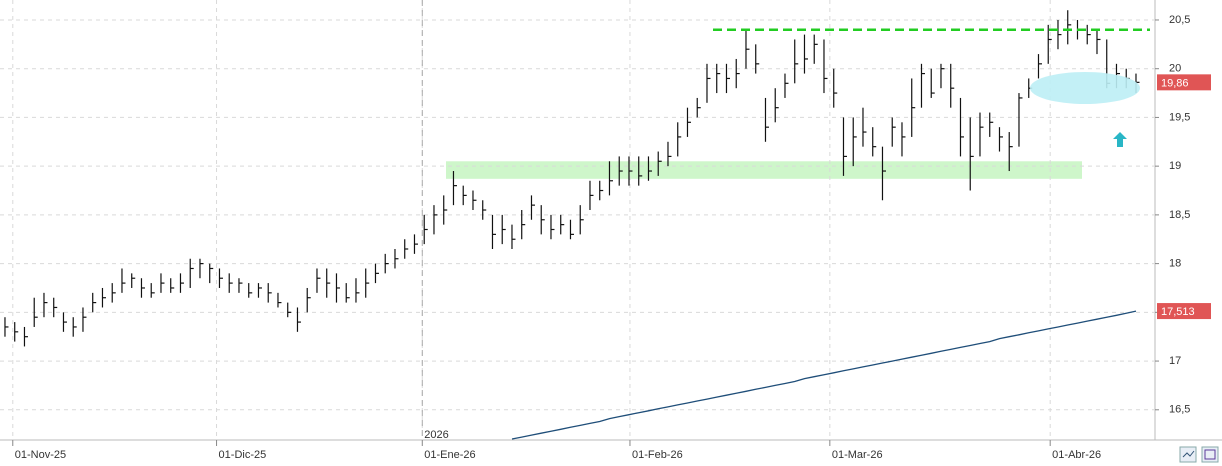 This screenshot has height=466, width=1222. Describe the element at coordinates (1175, 361) in the screenshot. I see `y-tick-label: 17` at that location.